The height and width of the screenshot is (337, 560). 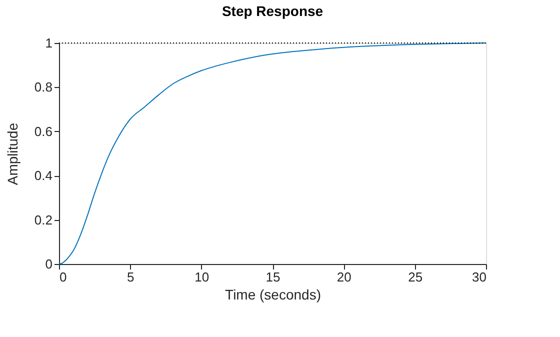 I want to click on x-tick-label: 15, so click(x=273, y=277).